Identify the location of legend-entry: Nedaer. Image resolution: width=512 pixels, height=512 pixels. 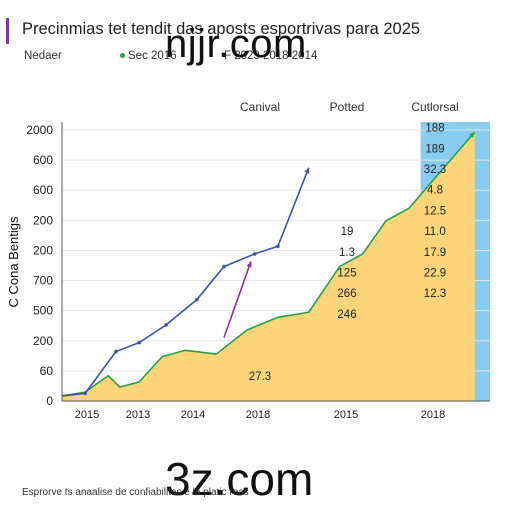
(43, 56).